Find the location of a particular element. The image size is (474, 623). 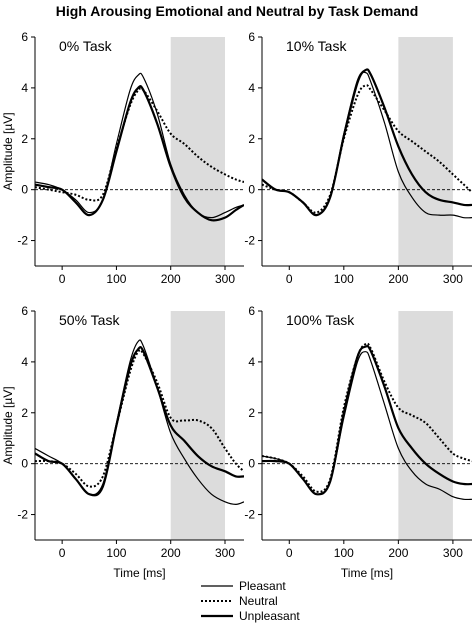

legend-label-pleasant: Pleasant is located at coordinates (262, 586).